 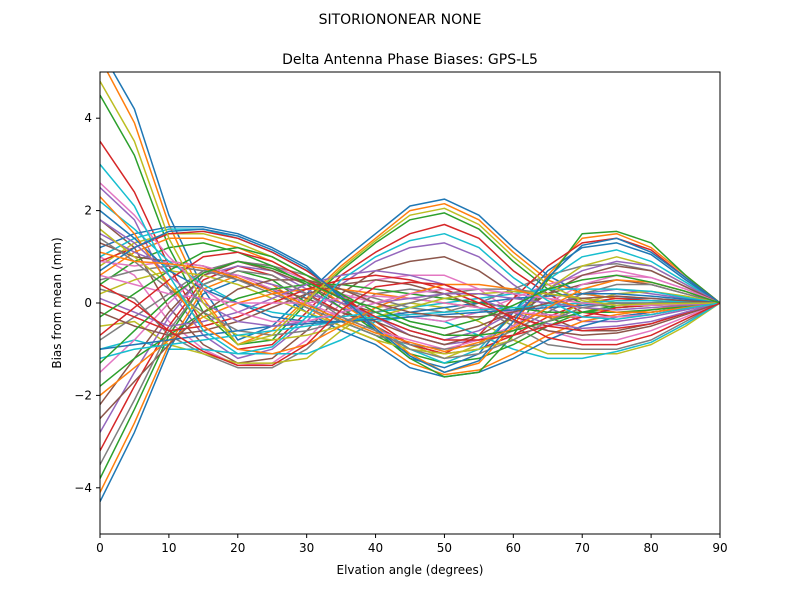 What do you see at coordinates (83, 395) in the screenshot?
I see `y-tick-label: −2` at bounding box center [83, 395].